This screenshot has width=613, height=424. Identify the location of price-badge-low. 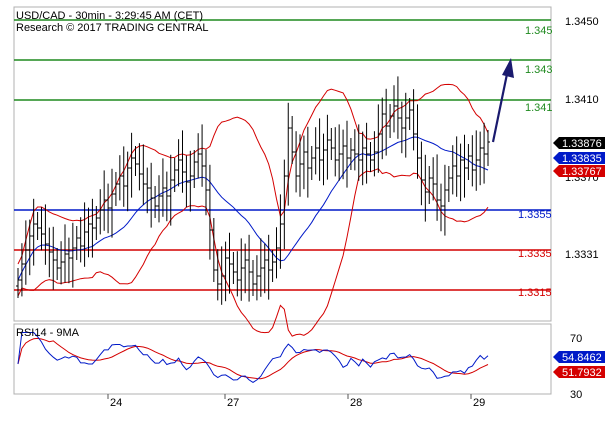
(579, 171).